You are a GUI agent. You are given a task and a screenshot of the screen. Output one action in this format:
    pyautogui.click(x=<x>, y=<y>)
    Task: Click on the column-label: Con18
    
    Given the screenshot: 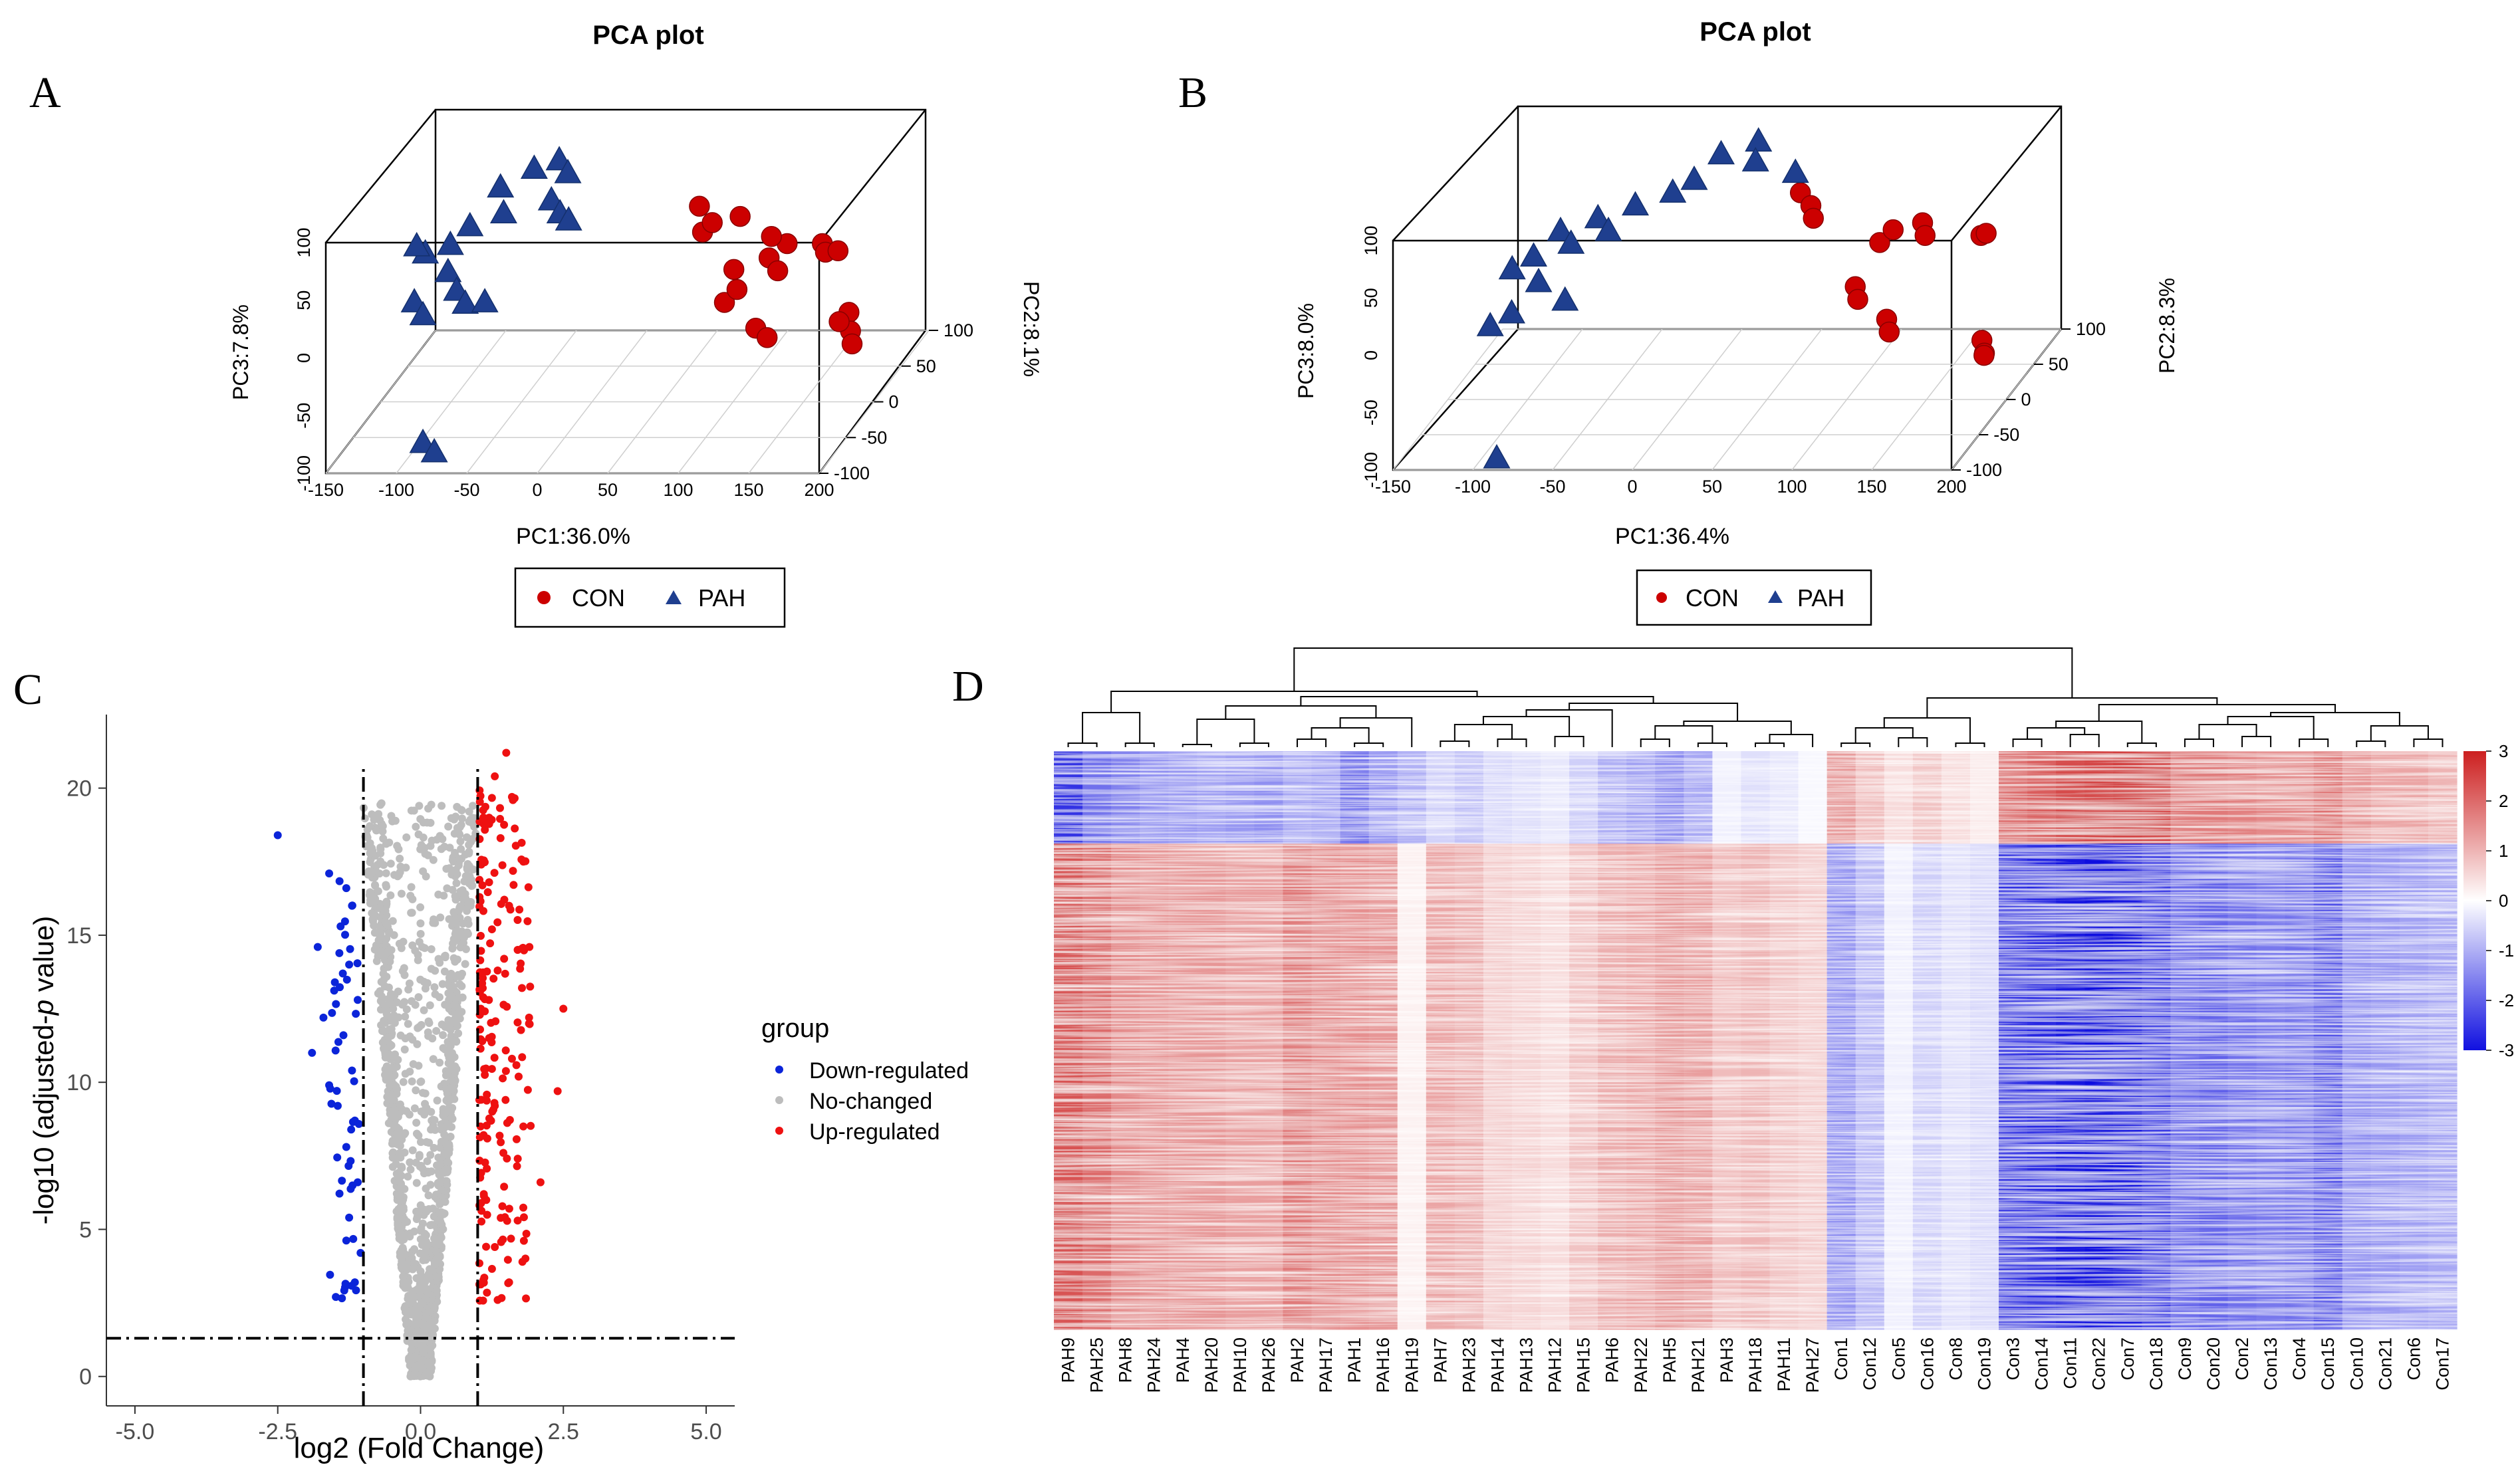 What is the action you would take?
    pyautogui.click(x=2156, y=1364)
    